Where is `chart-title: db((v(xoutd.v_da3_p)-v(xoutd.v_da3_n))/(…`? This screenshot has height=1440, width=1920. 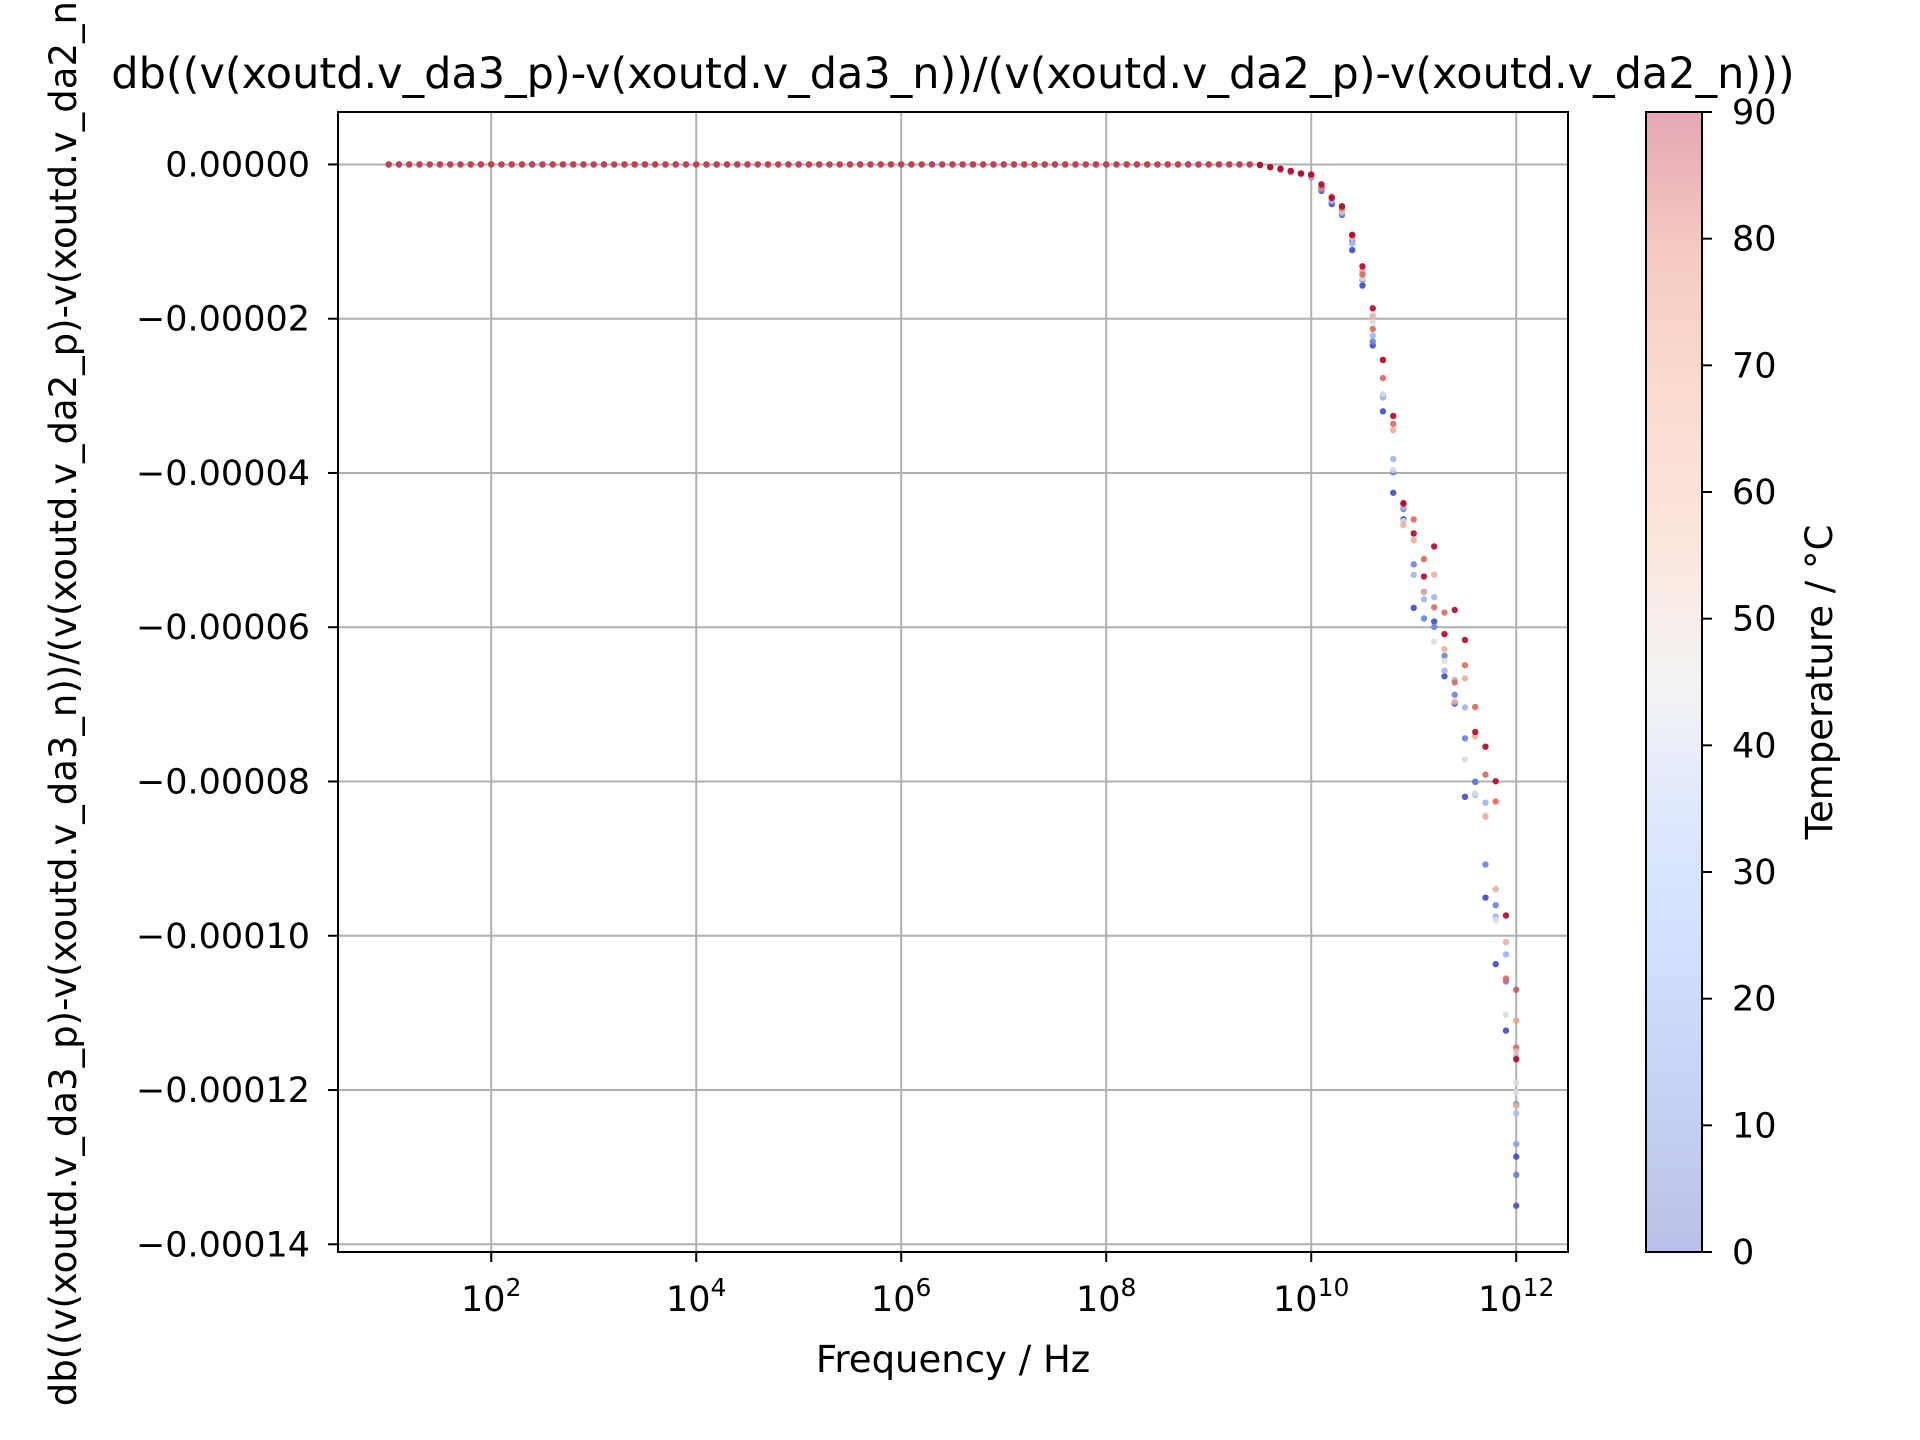
chart-title: db((v(xoutd.v_da3_p)-v(xoutd.v_da3_n))/(… is located at coordinates (952, 74).